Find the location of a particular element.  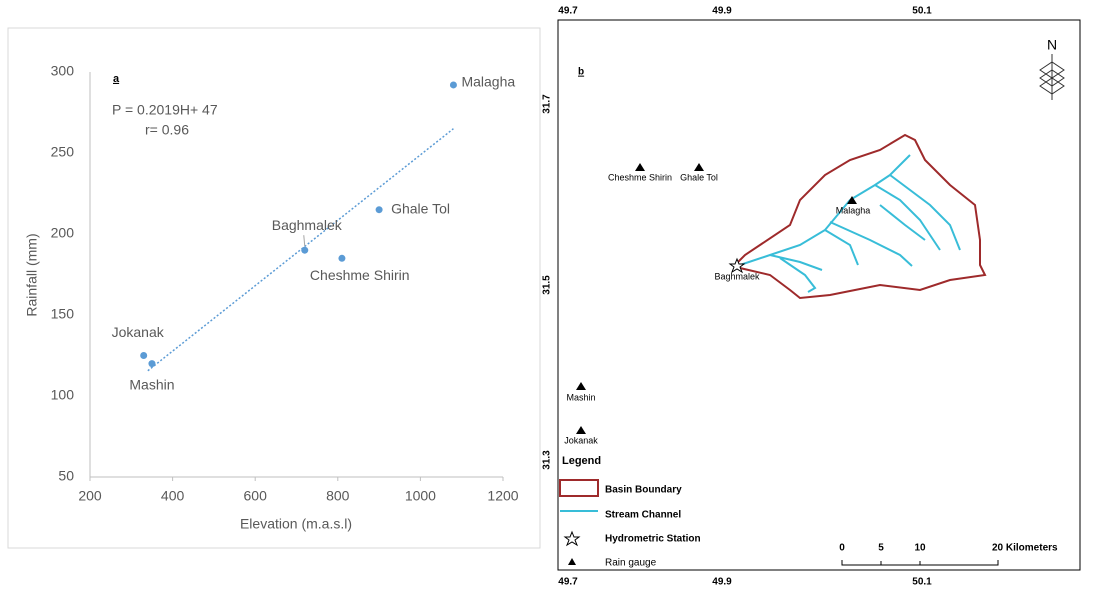

x-axis-title: Elevation (m.a.s.l) is located at coordinates (296, 524).